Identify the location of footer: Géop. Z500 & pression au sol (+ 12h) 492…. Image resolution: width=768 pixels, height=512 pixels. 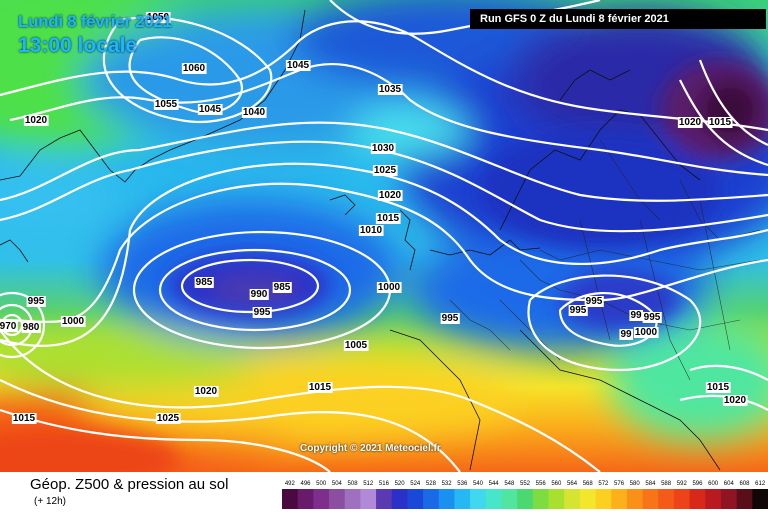
(384, 492).